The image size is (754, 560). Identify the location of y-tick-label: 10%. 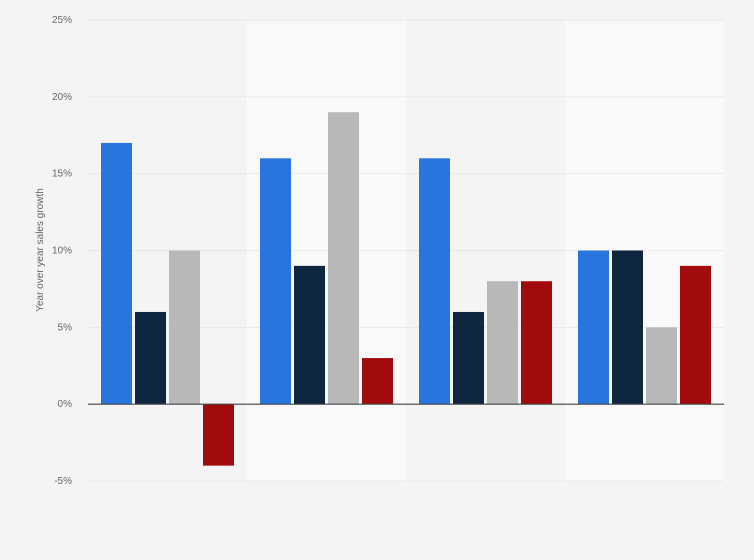
(62, 251).